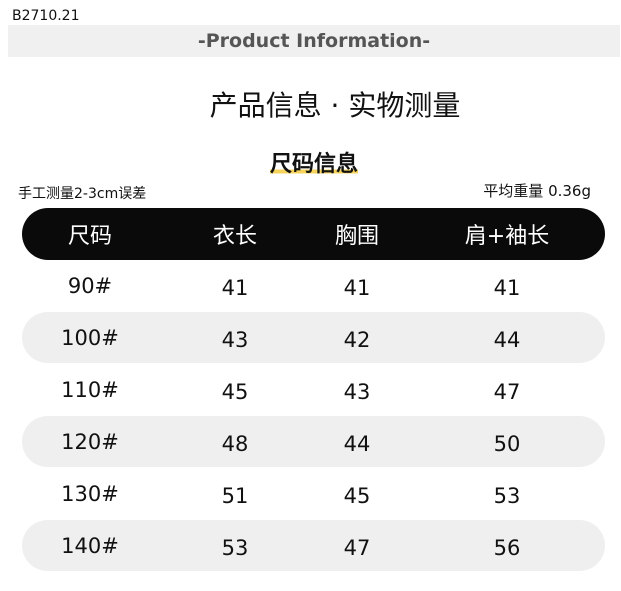 Image resolution: width=621 pixels, height=591 pixels. Describe the element at coordinates (46, 16) in the screenshot. I see `product-code: B2710.21` at that location.